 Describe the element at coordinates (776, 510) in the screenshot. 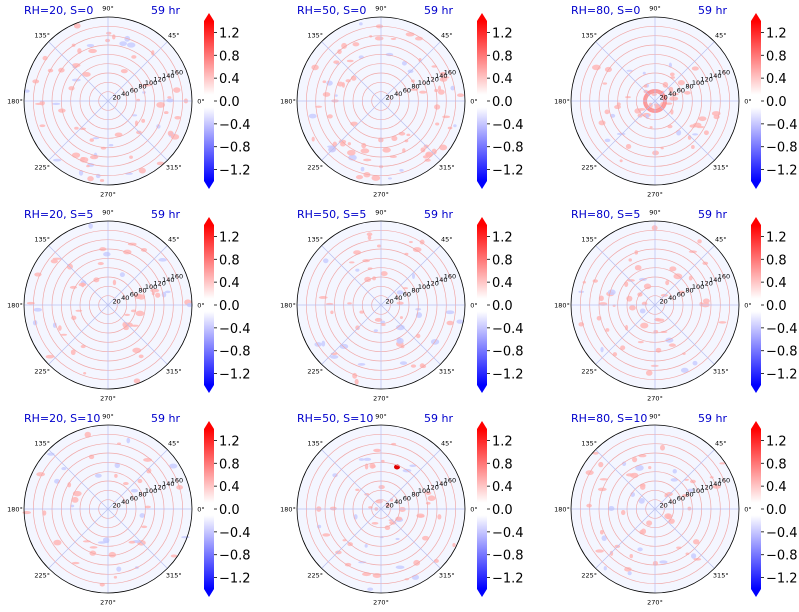

I see `colorbar-tick-label: 0.0` at that location.